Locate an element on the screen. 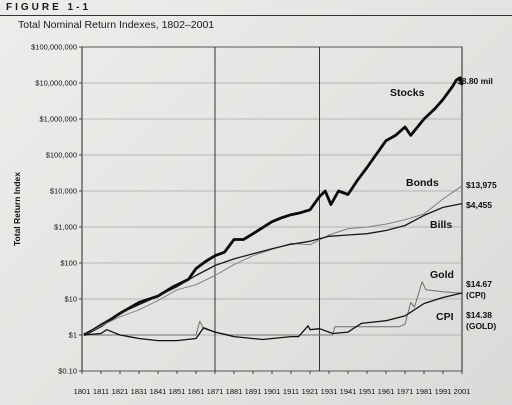  top-rule is located at coordinates (256, 15).